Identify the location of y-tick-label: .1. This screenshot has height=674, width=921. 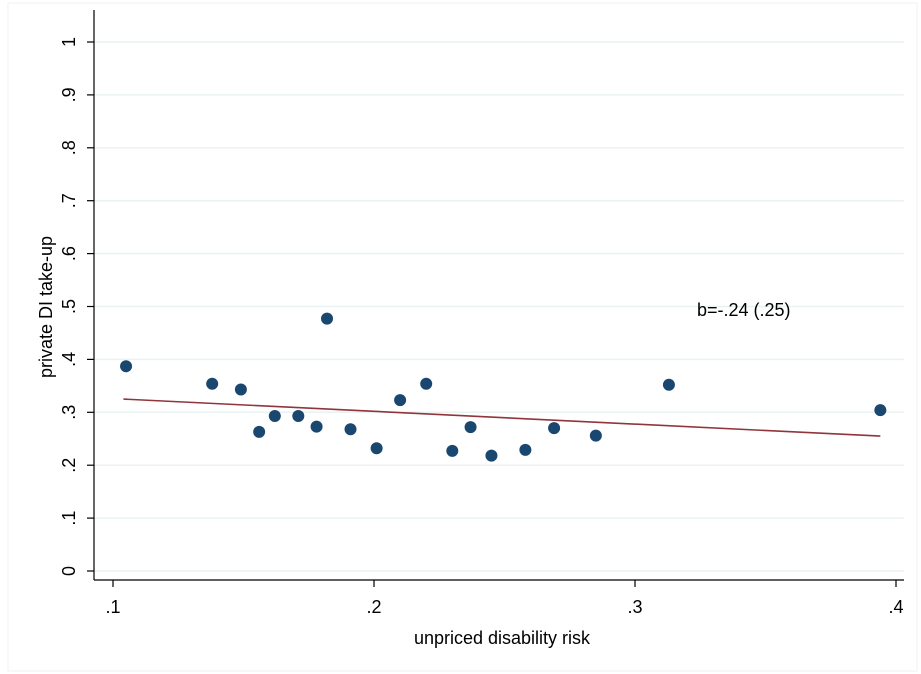
(69, 518).